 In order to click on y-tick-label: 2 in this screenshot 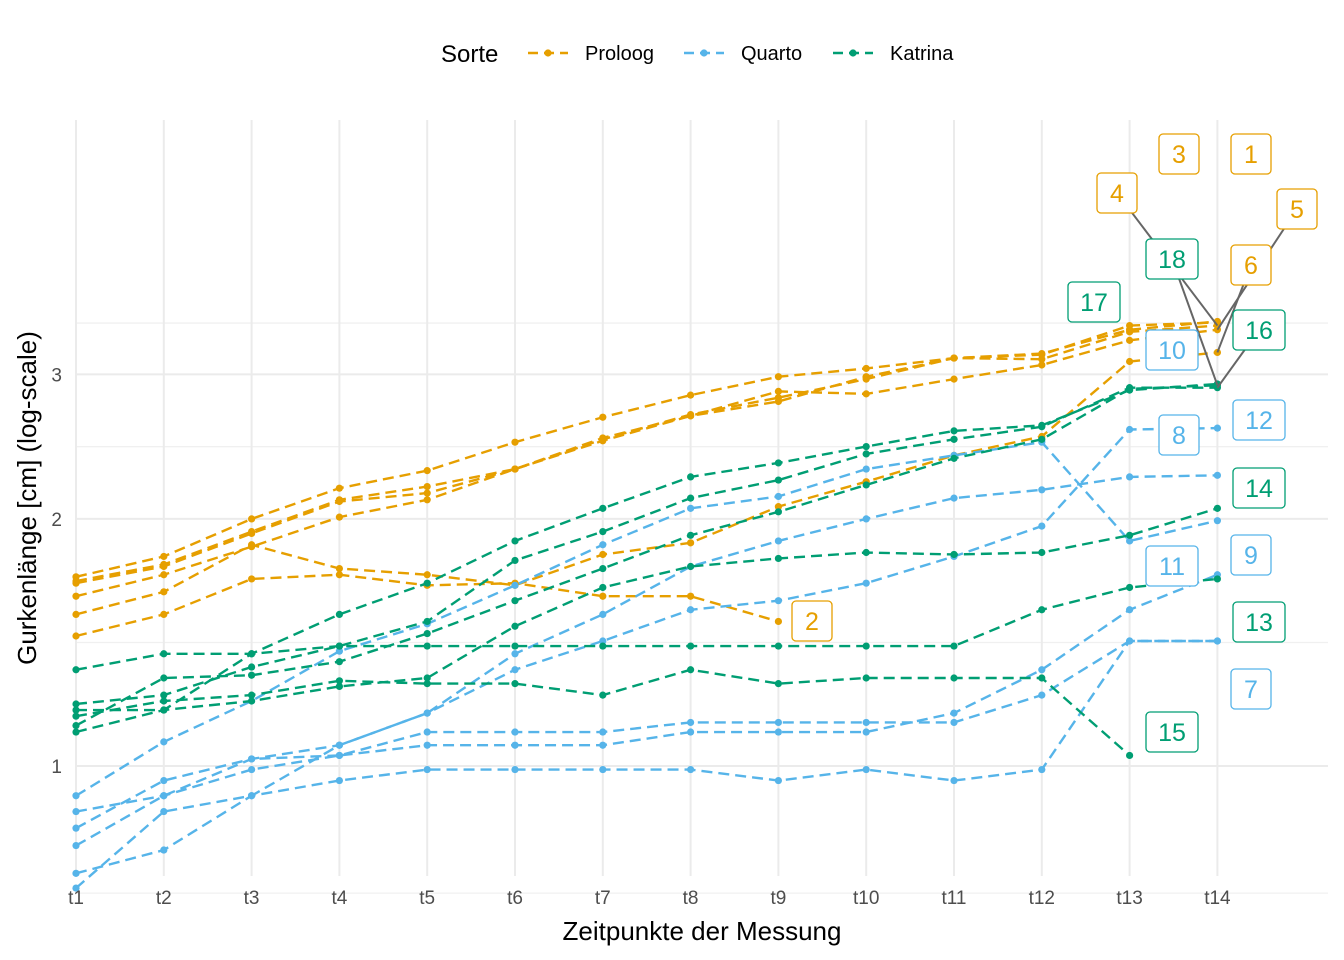, I will do `click(56, 520)`.